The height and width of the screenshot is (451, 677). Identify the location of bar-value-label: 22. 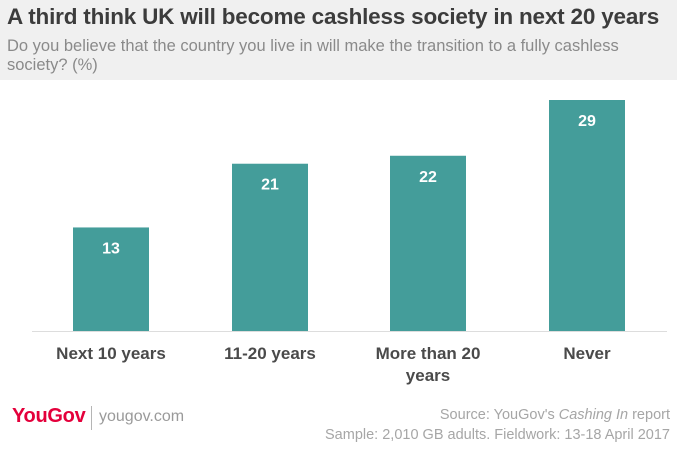
(428, 177).